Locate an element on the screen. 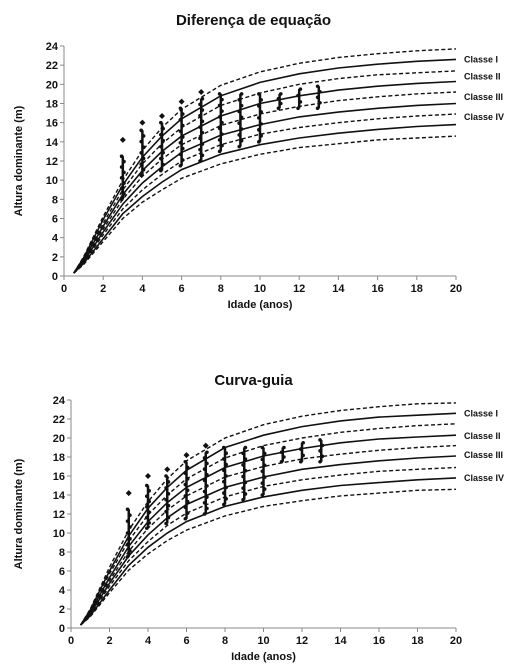 Image resolution: width=507 pixels, height=670 pixels. x-tick-label: 16 is located at coordinates (379, 641).